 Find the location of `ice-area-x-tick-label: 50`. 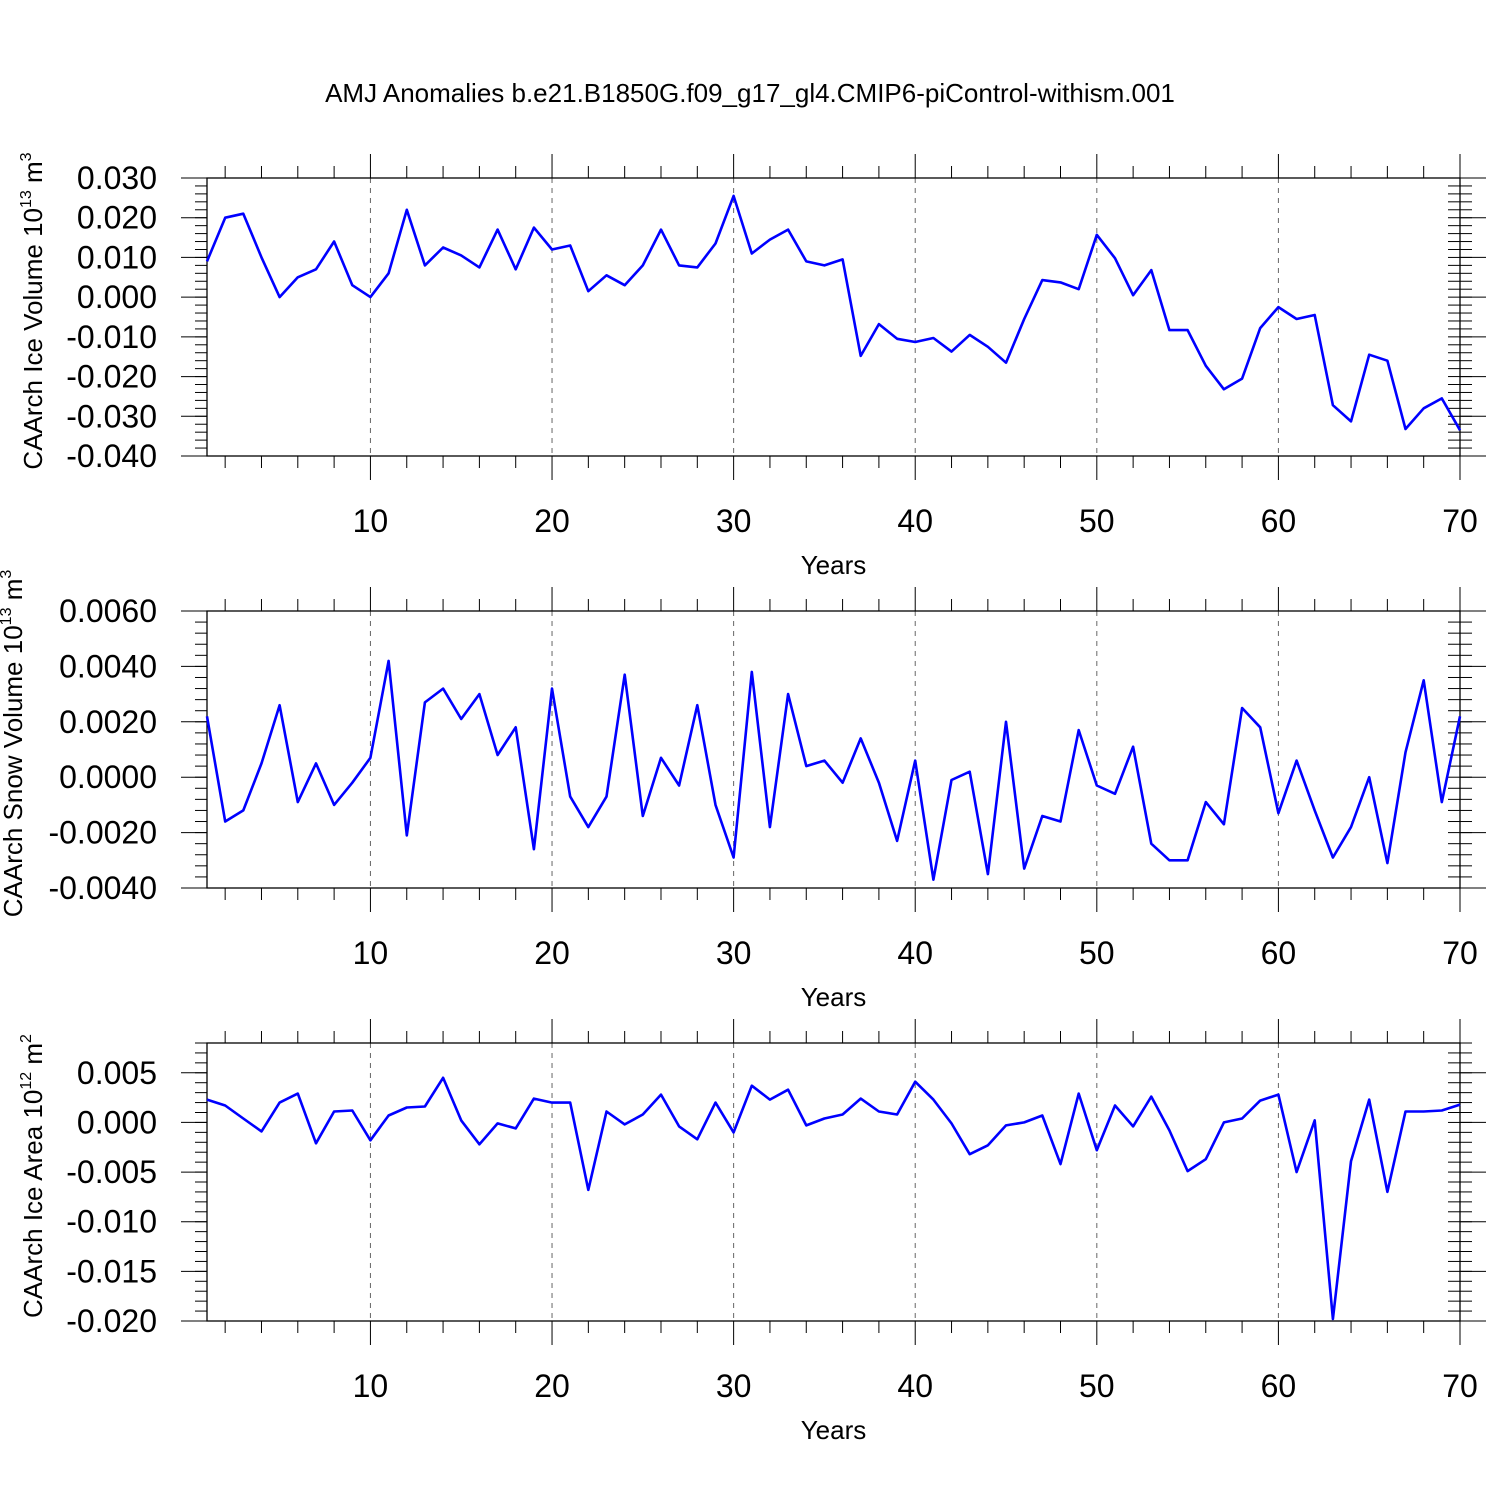

ice-area-x-tick-label: 50 is located at coordinates (1097, 1386).